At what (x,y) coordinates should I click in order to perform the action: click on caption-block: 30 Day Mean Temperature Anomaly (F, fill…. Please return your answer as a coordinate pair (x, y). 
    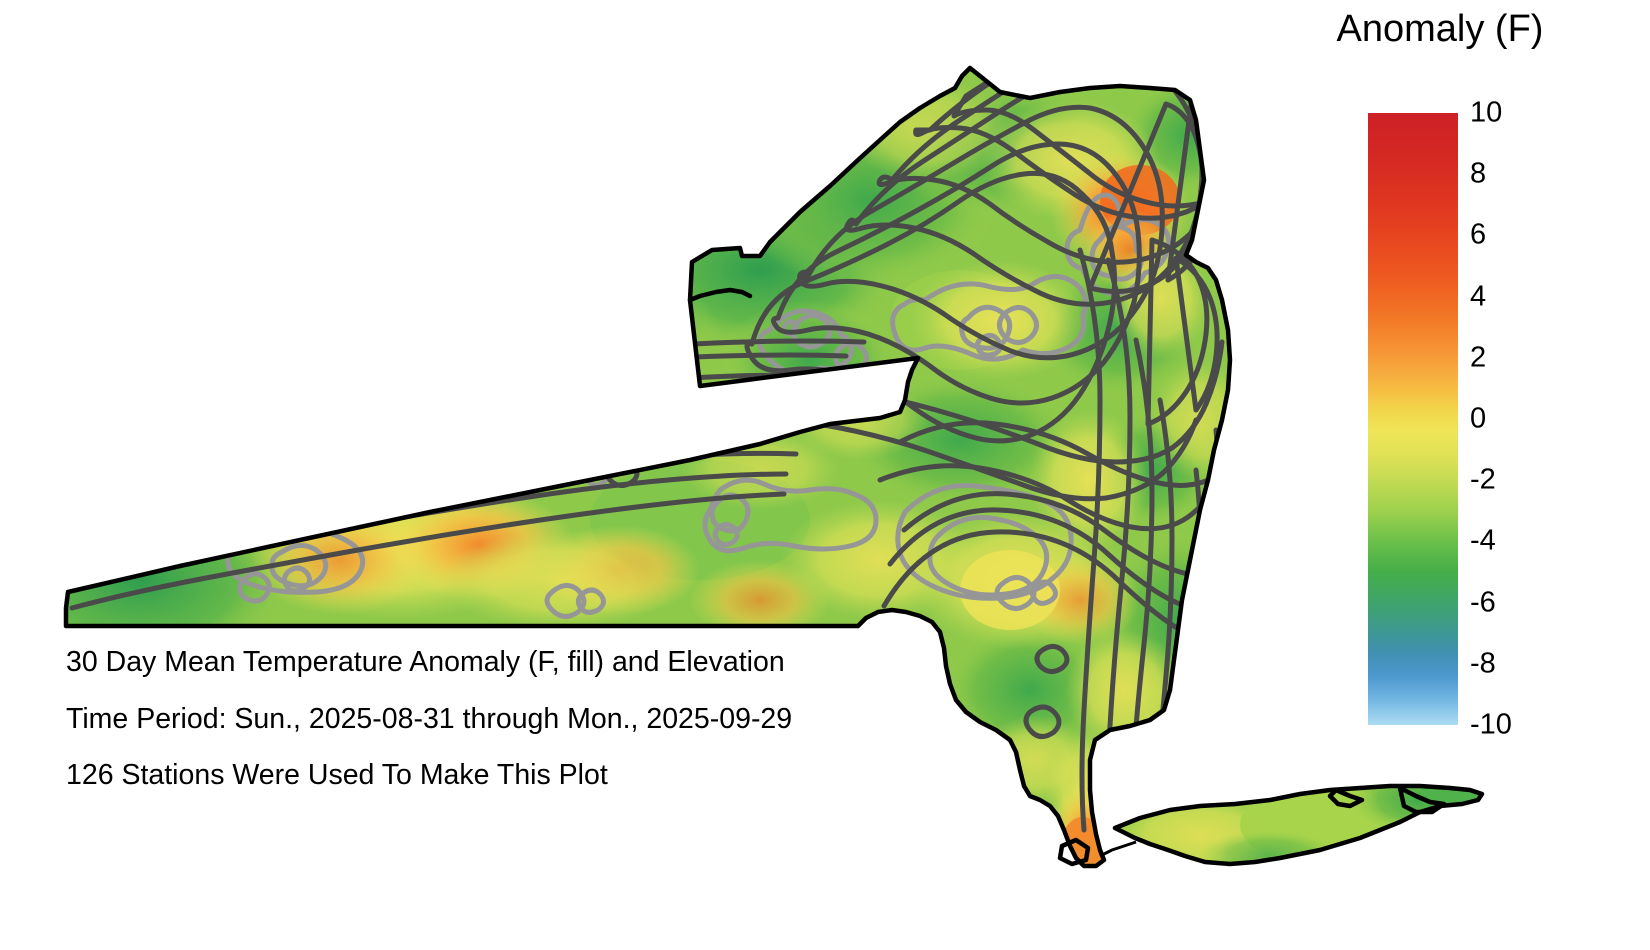
    Looking at the image, I should click on (516, 733).